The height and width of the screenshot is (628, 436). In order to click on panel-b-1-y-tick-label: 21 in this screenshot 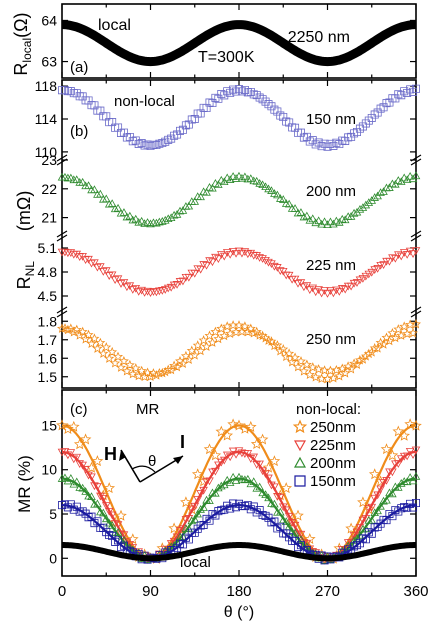, I will do `click(49, 218)`.